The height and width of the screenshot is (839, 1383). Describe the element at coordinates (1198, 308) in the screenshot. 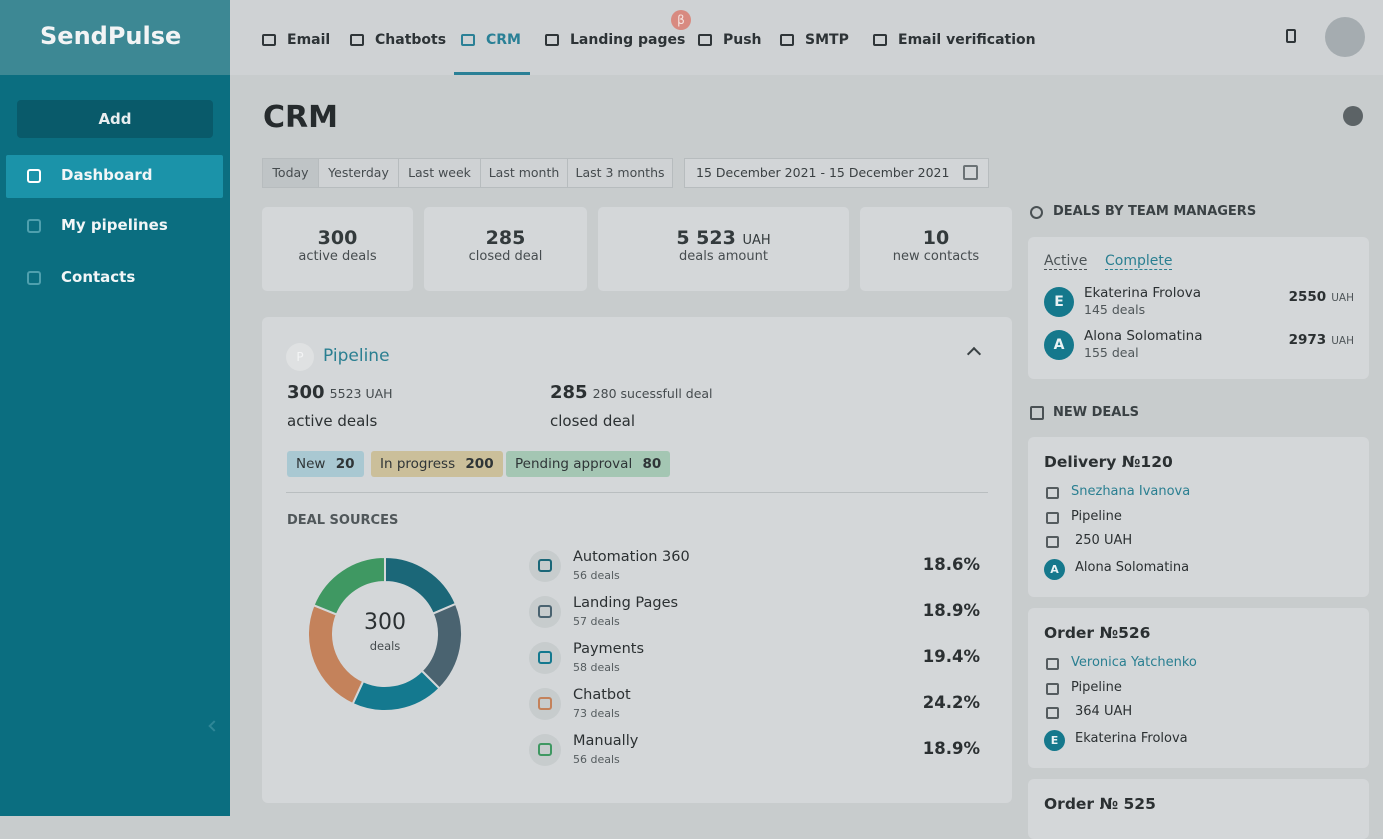

I see `managers-card` at that location.